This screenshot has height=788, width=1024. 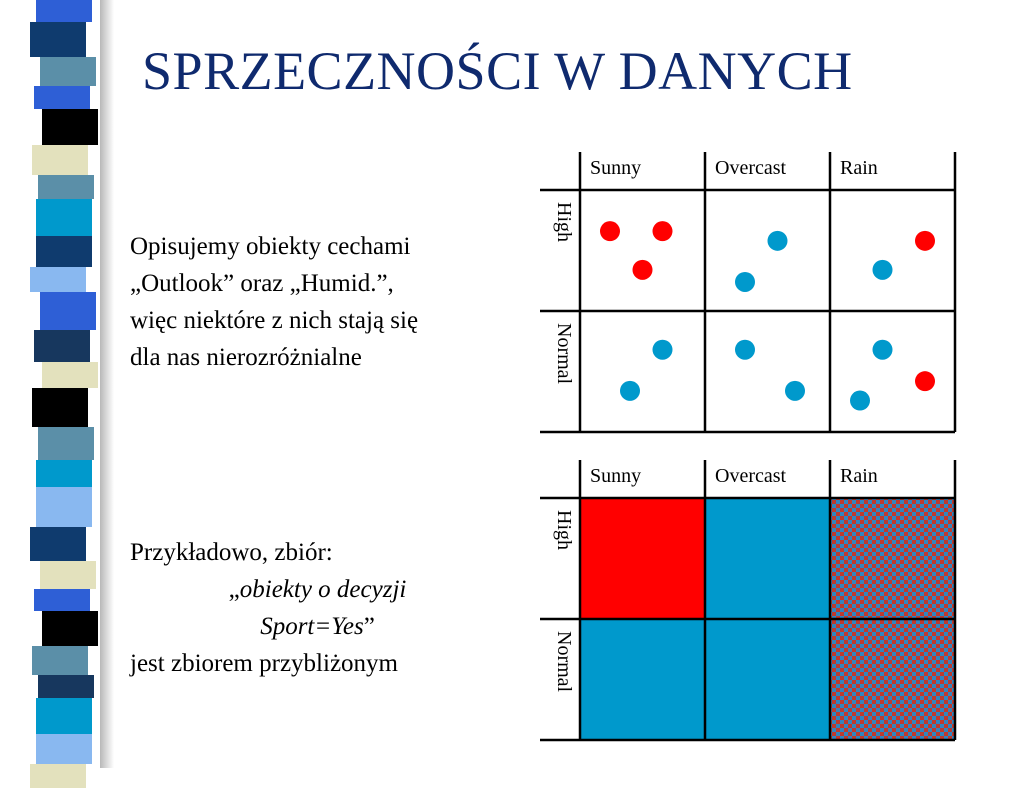 I want to click on example-line: jest zbiorem przybliżonym, so click(x=264, y=663).